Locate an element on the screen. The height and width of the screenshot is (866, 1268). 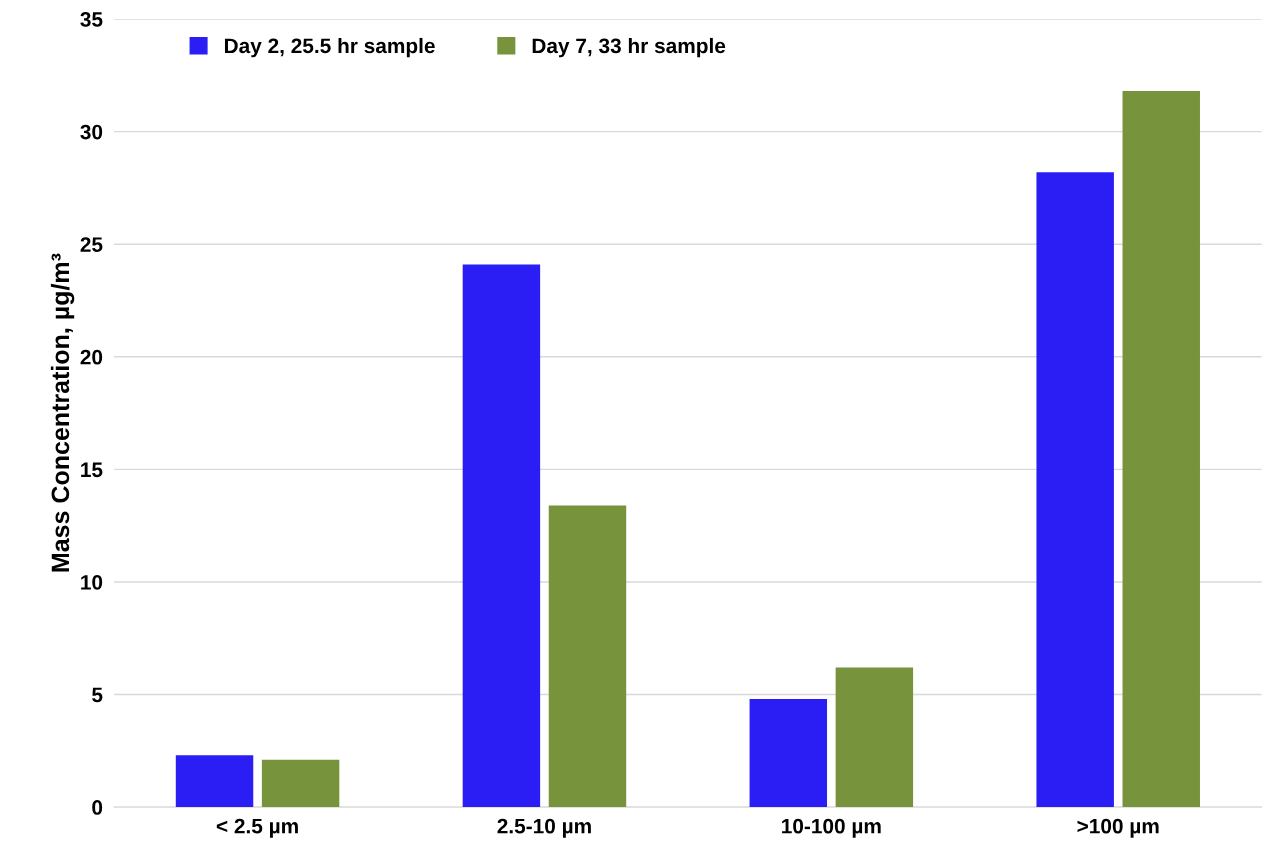
y-tick-label: 30 is located at coordinates (91, 132).